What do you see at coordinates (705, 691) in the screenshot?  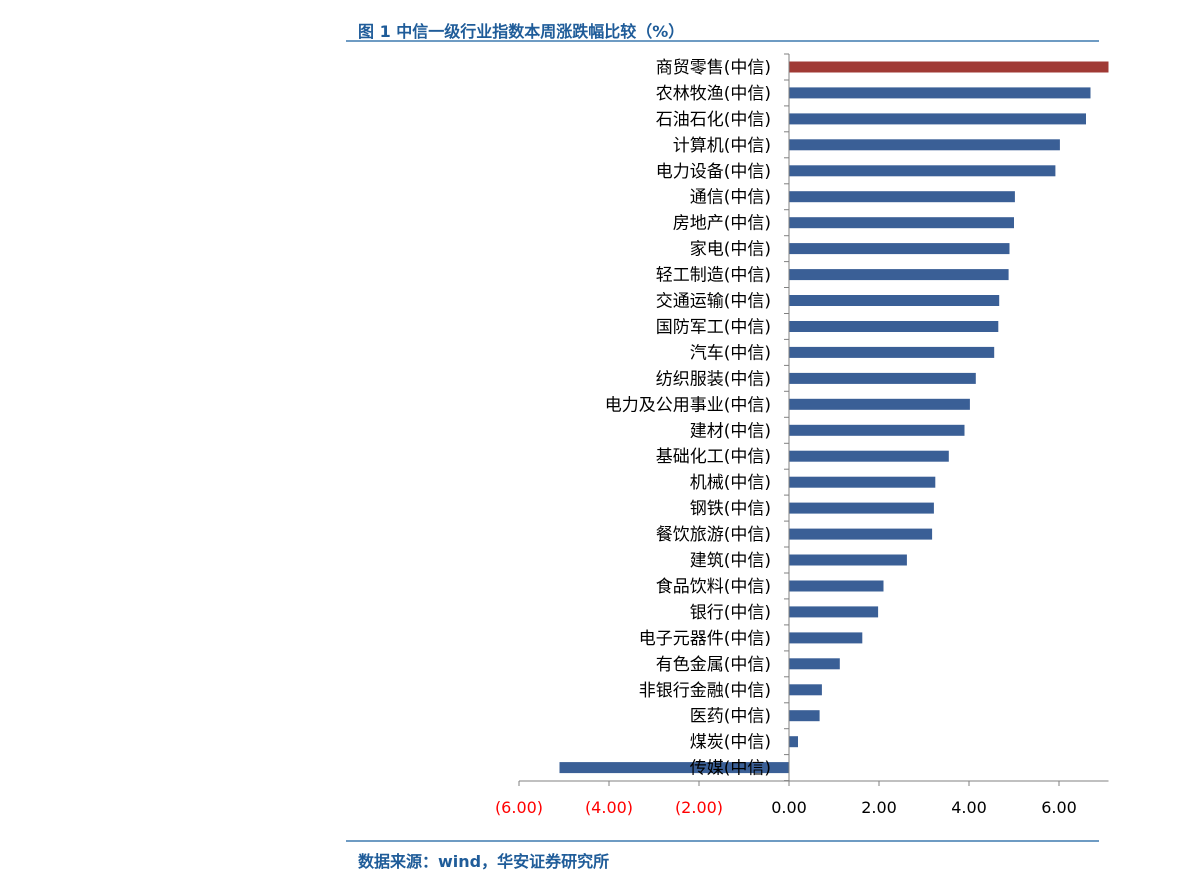 I see `category-label: 非银行金融(中信)` at bounding box center [705, 691].